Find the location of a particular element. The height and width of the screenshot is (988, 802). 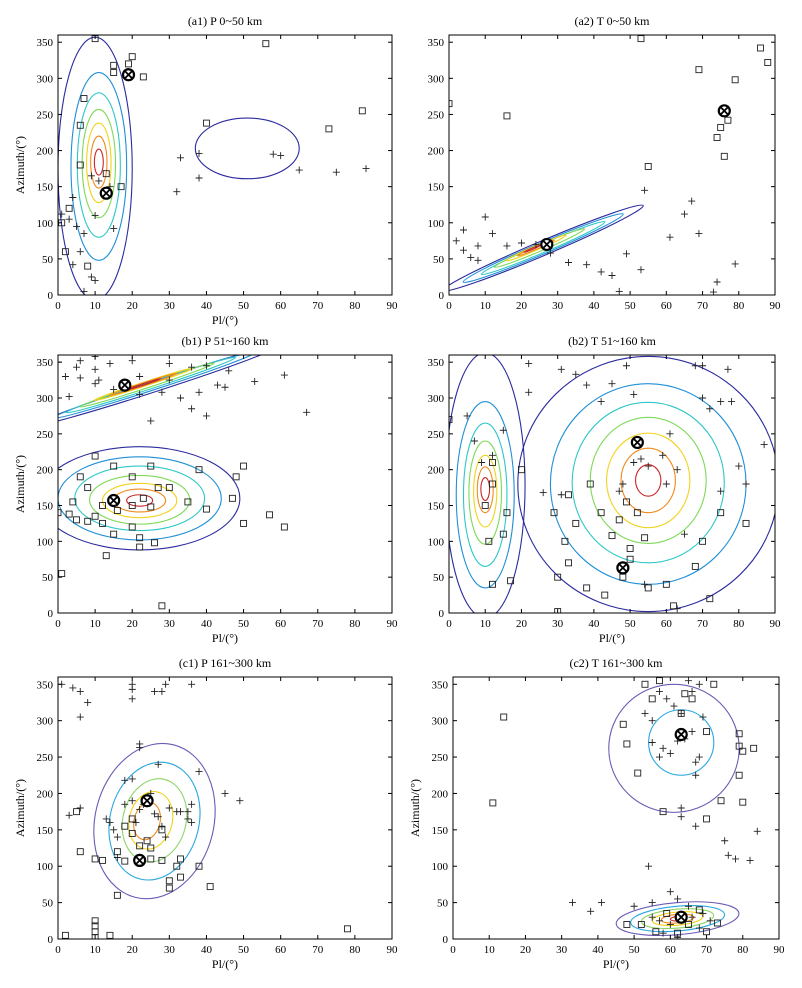

y-axis-label: Azimuth/(°) is located at coordinates (20, 165).